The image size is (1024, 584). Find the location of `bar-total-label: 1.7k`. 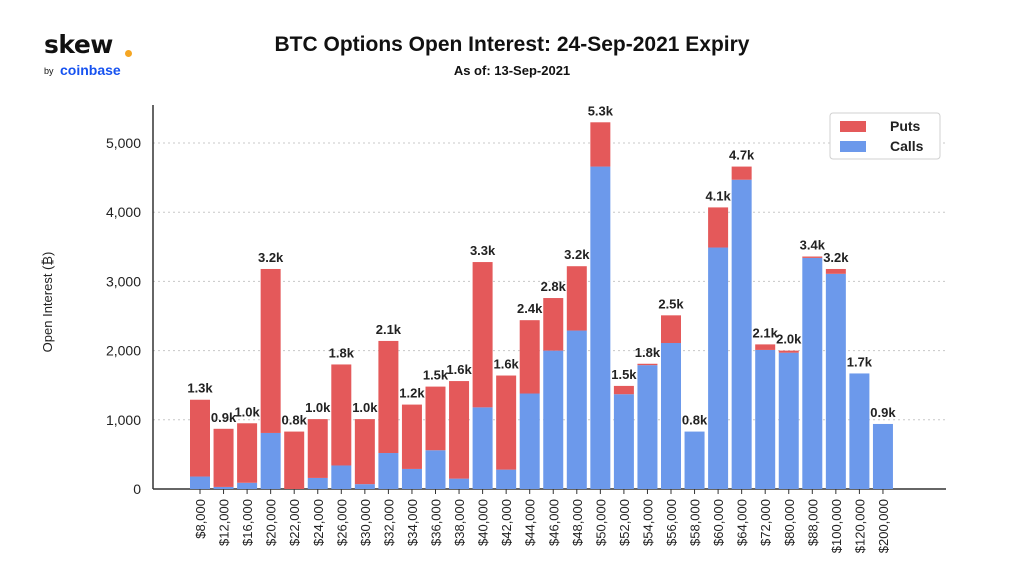

bar-total-label: 1.7k is located at coordinates (860, 361).